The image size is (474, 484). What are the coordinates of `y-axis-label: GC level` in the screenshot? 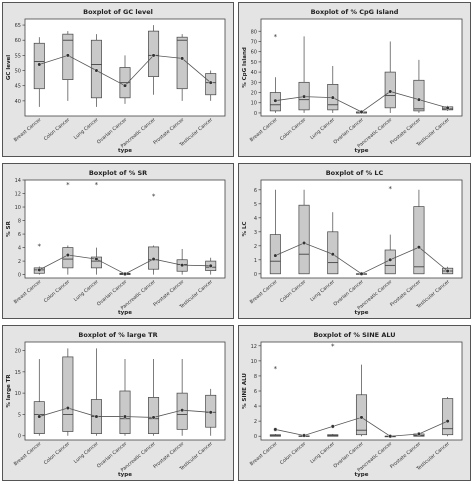 It's located at (9, 67).